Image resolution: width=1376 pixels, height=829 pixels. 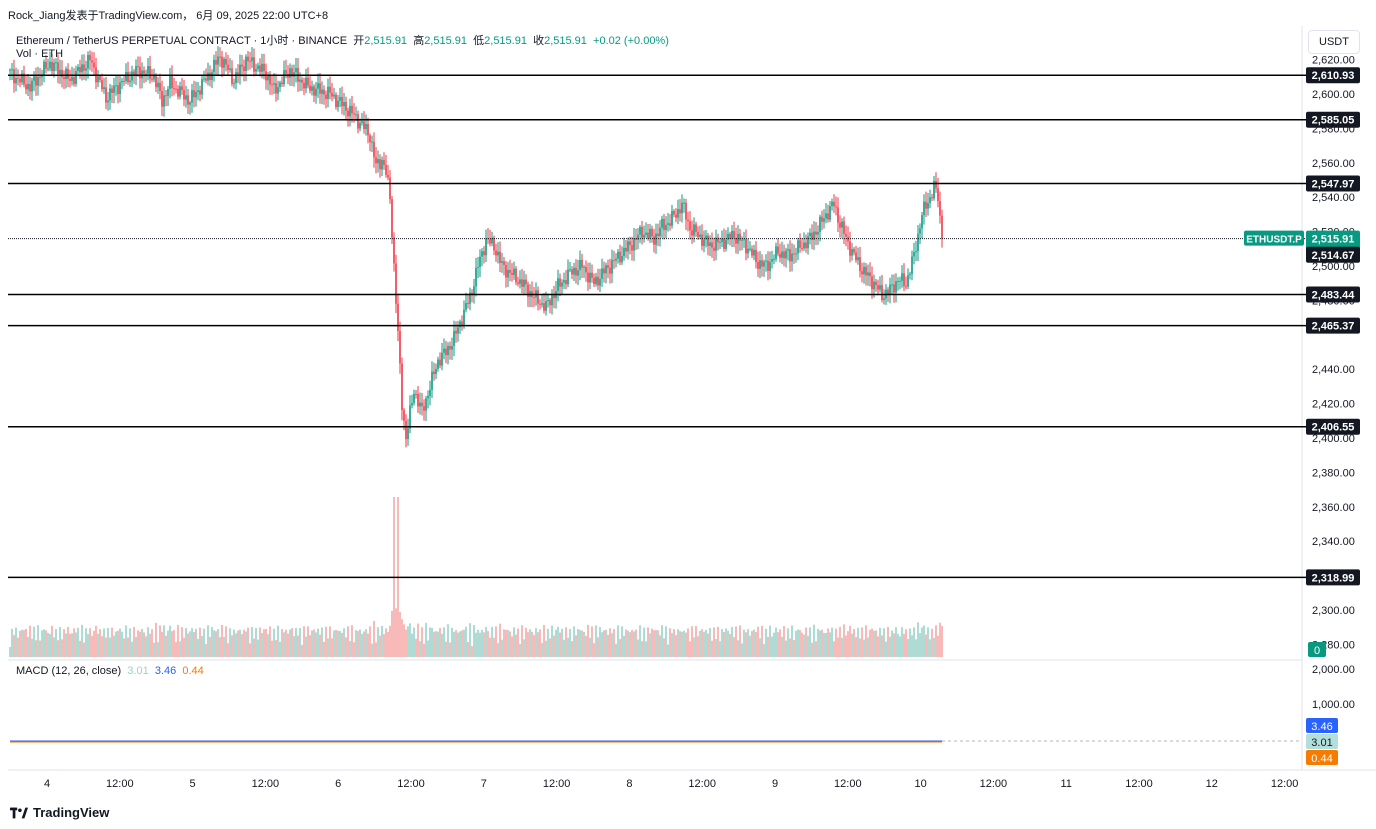 What do you see at coordinates (775, 784) in the screenshot?
I see `time-tick-label: 9` at bounding box center [775, 784].